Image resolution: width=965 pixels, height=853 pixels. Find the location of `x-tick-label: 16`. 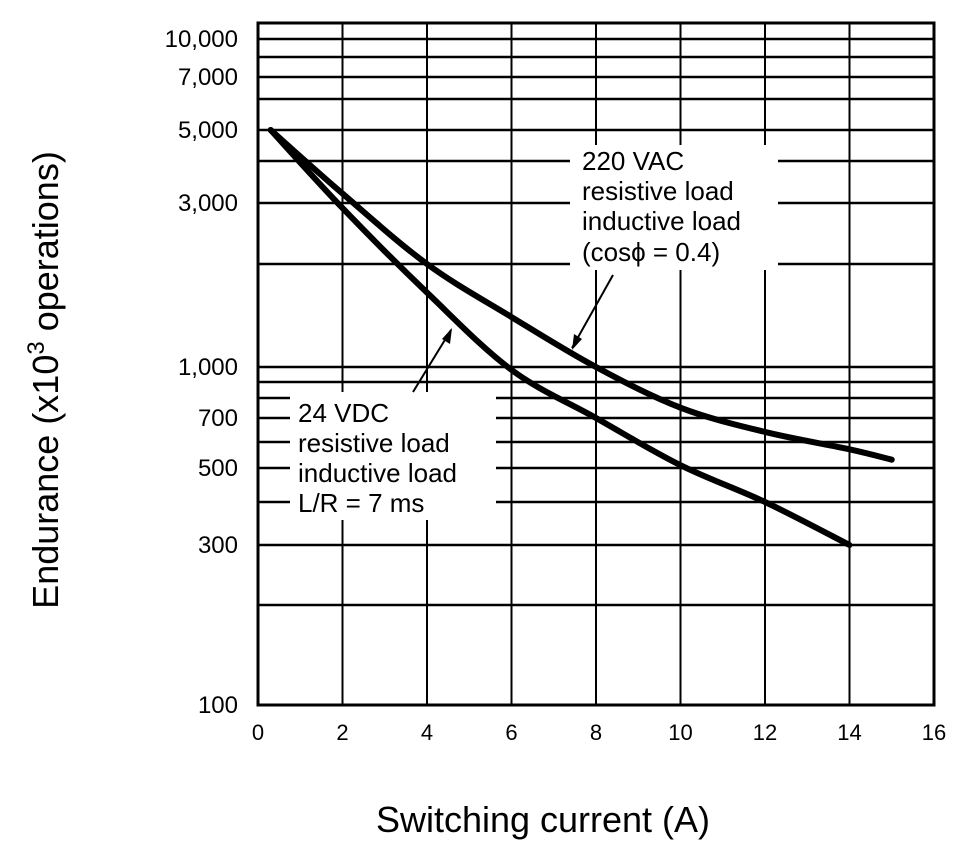

x-tick-label: 16 is located at coordinates (934, 732).